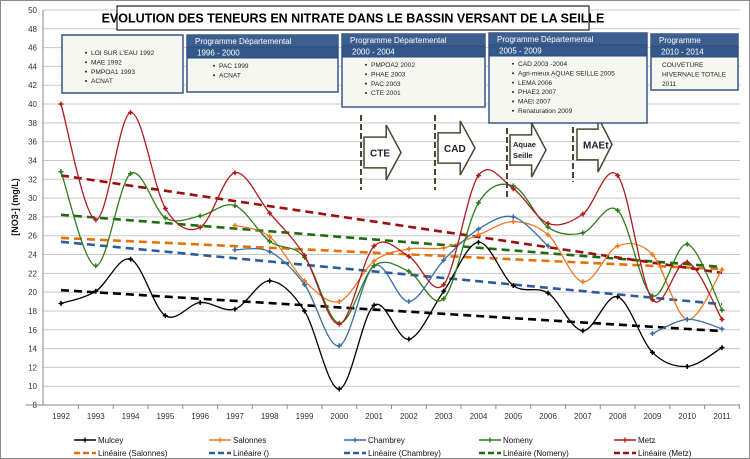 This screenshot has height=459, width=750. I want to click on trendline-chambrey, so click(391, 273).